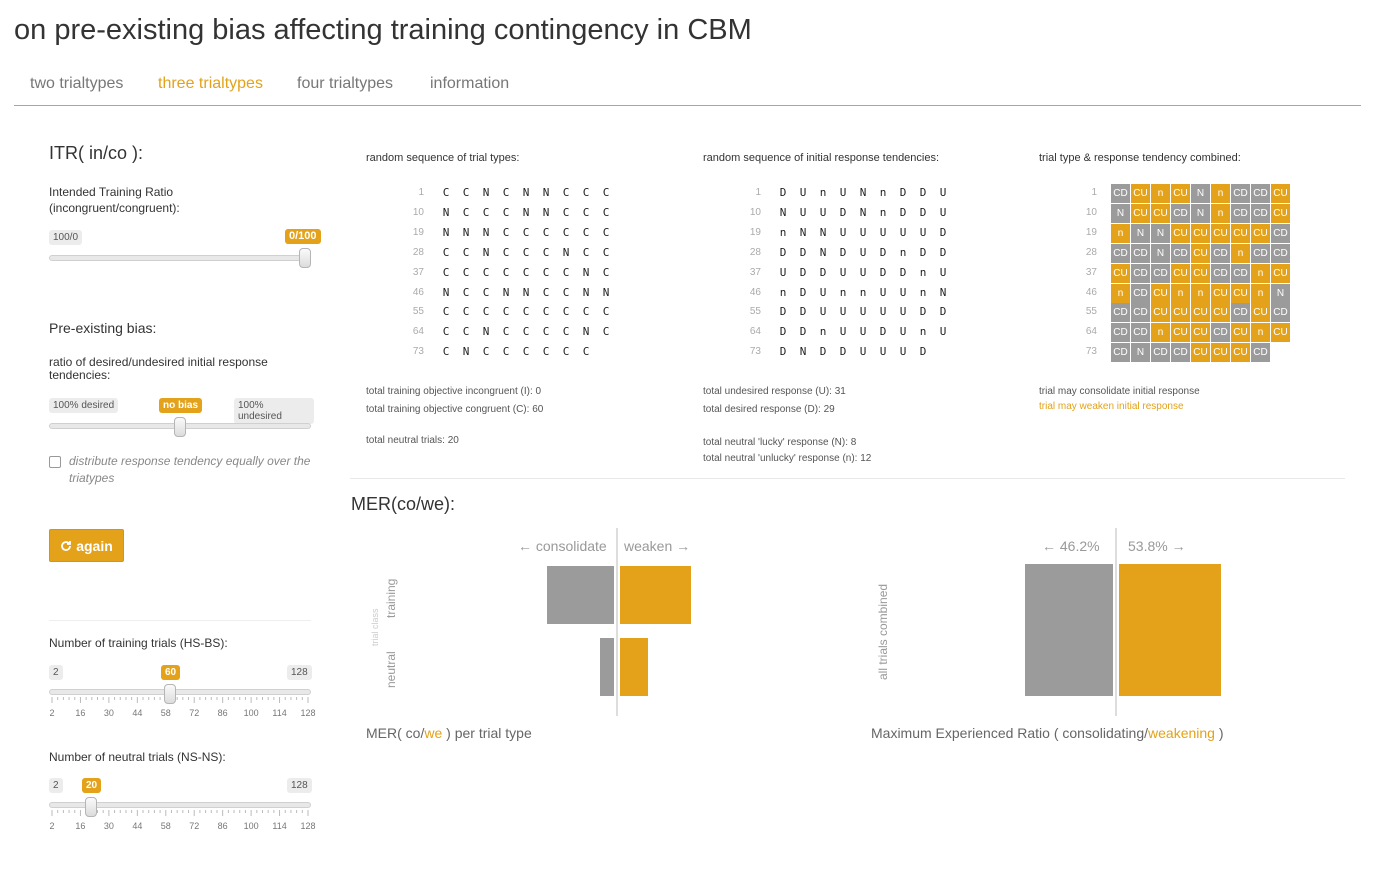  I want to click on right-consolidate-label: ← 46.2%, so click(1071, 546).